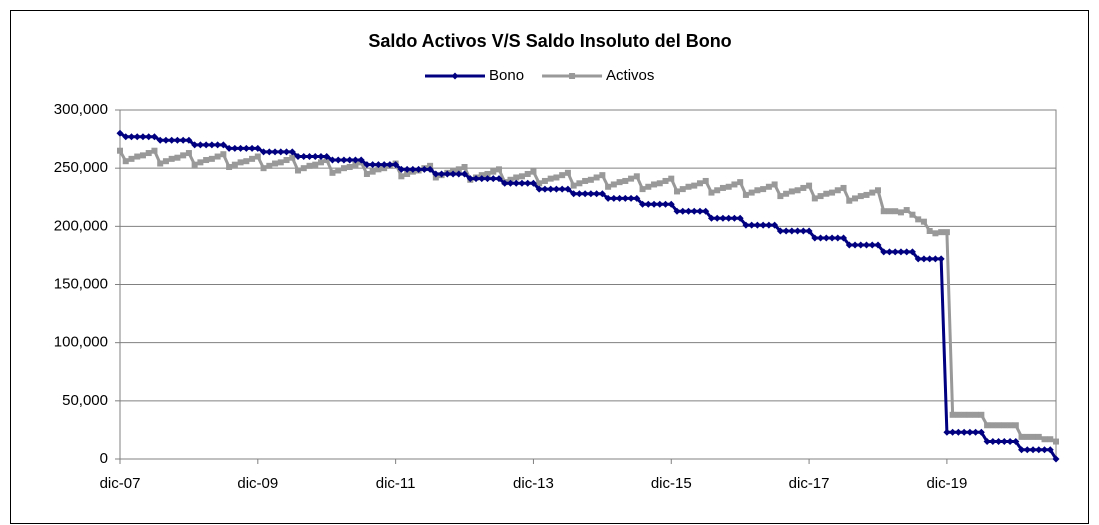 This screenshot has width=1099, height=525. Describe the element at coordinates (81, 342) in the screenshot. I see `y-tick-label: 100,000` at that location.